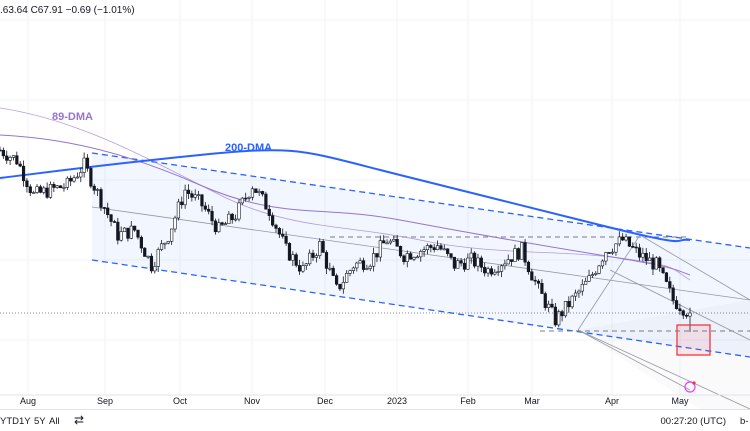 This screenshot has height=431, width=750. Describe the element at coordinates (744, 421) in the screenshot. I see `toolbar-extra: b-` at that location.